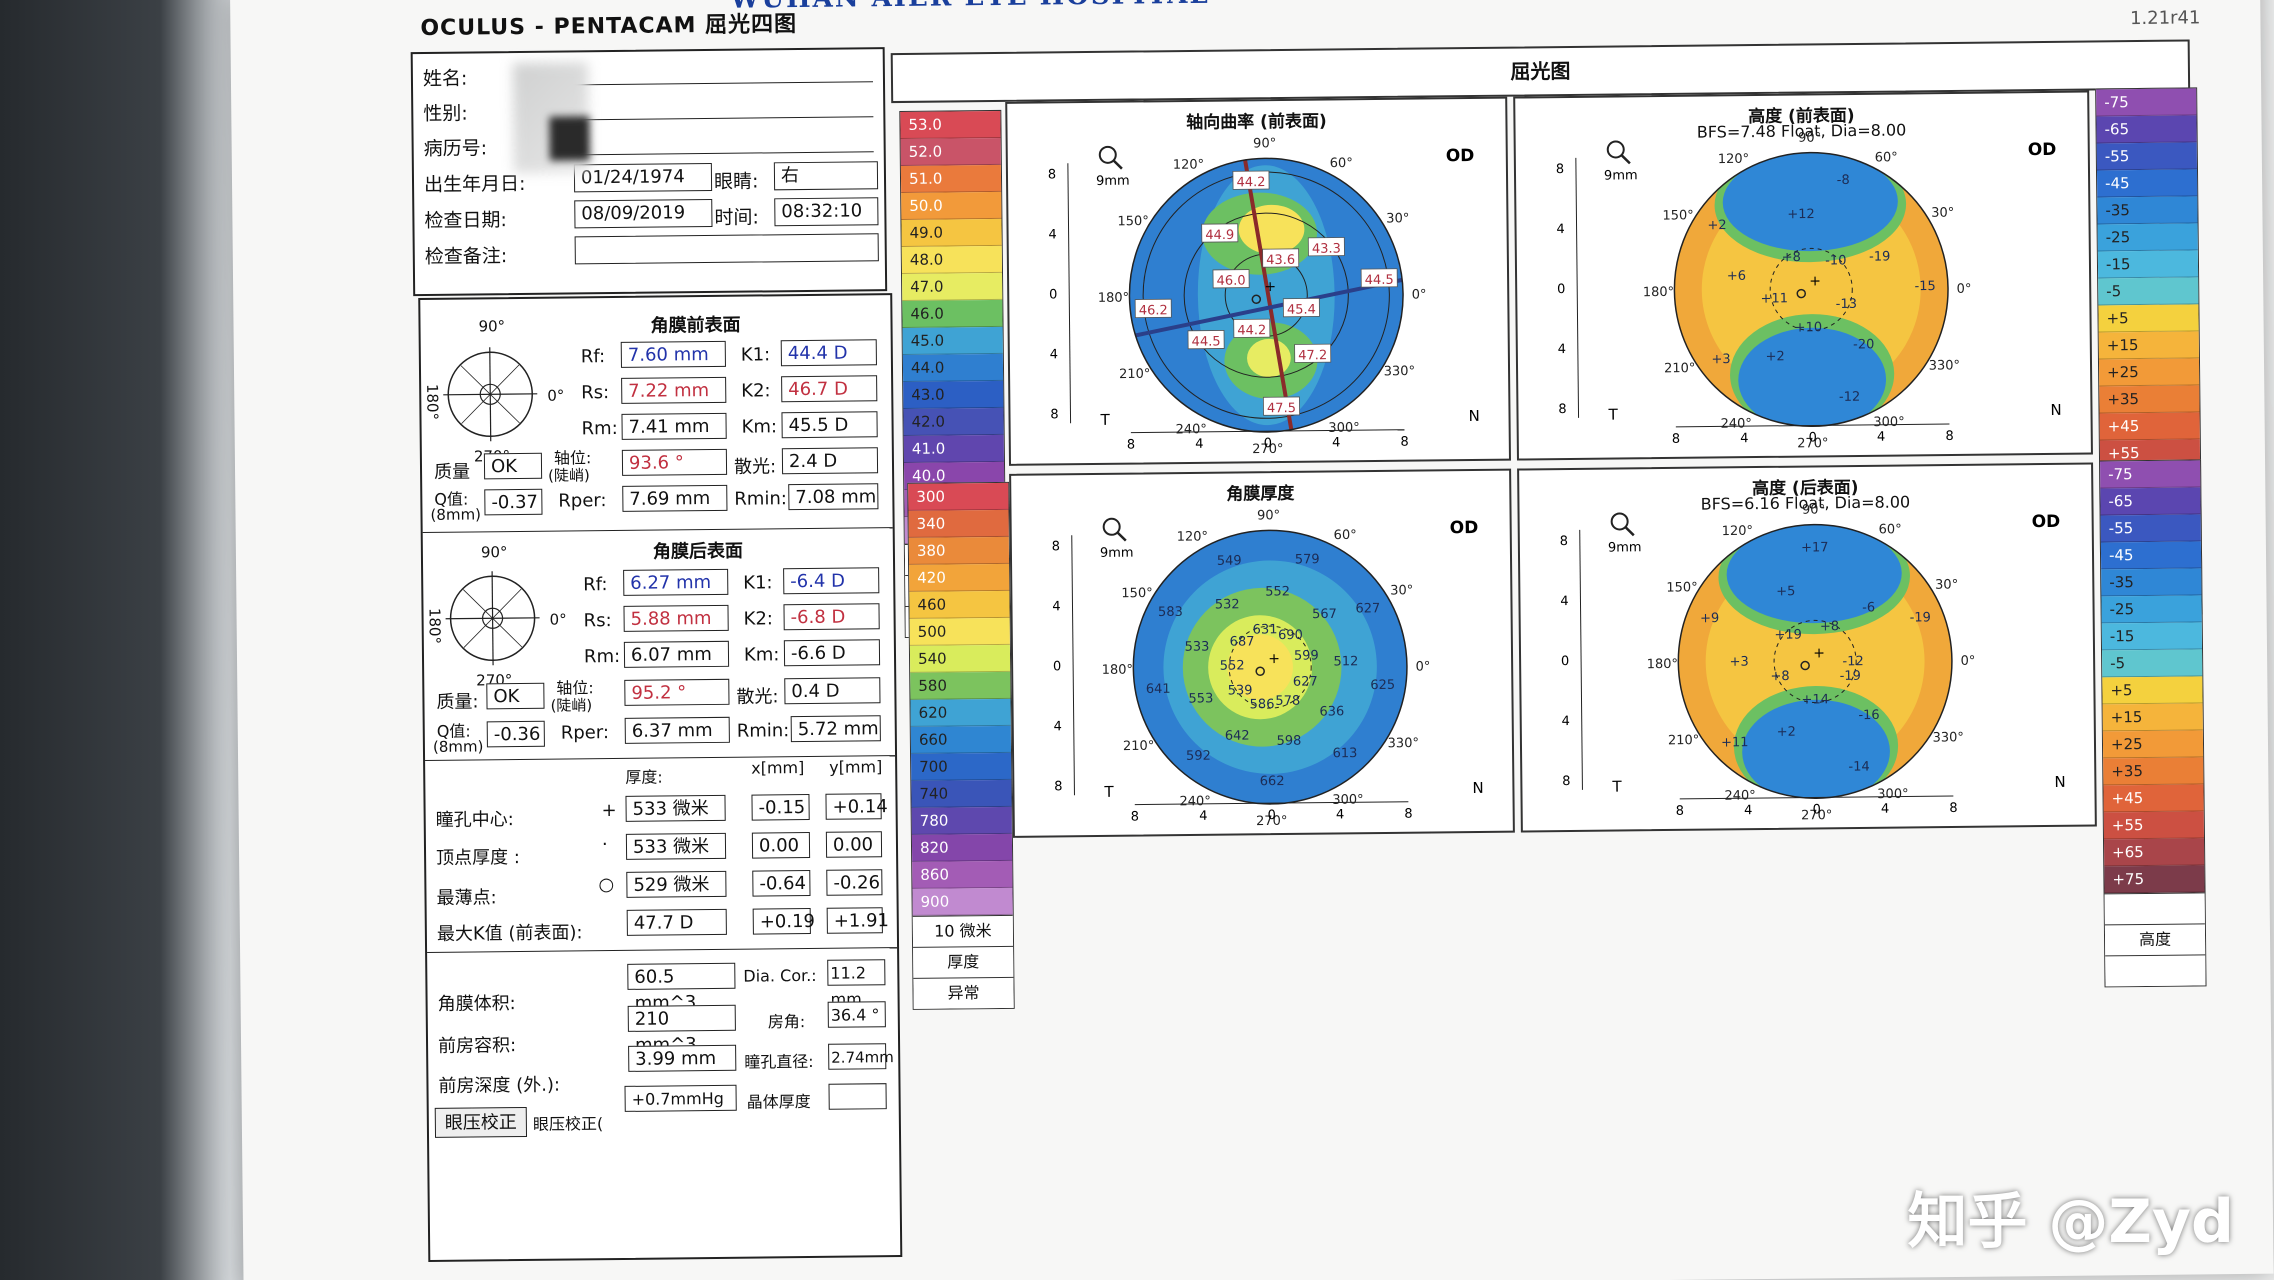  What do you see at coordinates (509, 933) in the screenshot?
I see `pachy-row-label: 最大K值 (前表面):` at bounding box center [509, 933].